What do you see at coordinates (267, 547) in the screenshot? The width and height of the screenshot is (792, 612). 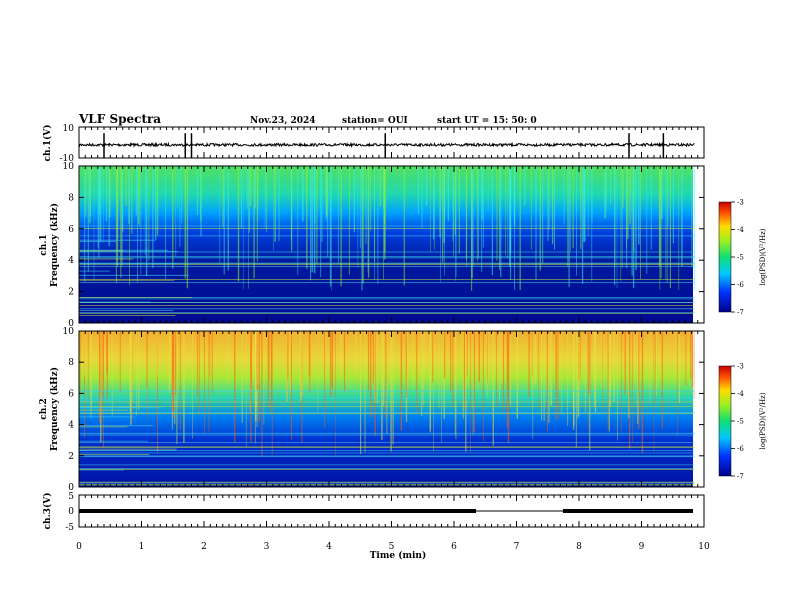 I see `time-tick-label: 3` at bounding box center [267, 547].